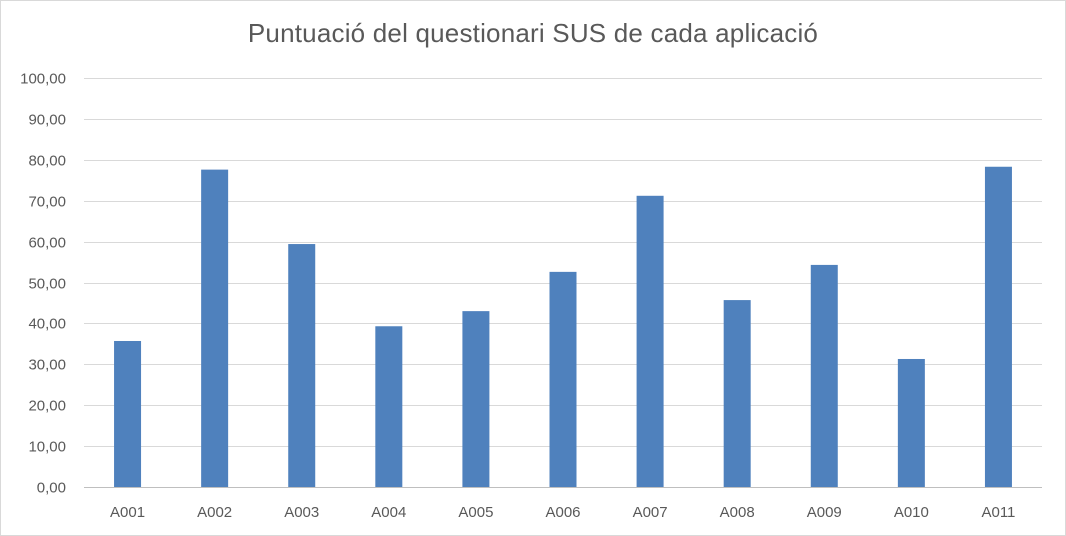  Describe the element at coordinates (911, 512) in the screenshot. I see `x-tick-label: A010` at that location.